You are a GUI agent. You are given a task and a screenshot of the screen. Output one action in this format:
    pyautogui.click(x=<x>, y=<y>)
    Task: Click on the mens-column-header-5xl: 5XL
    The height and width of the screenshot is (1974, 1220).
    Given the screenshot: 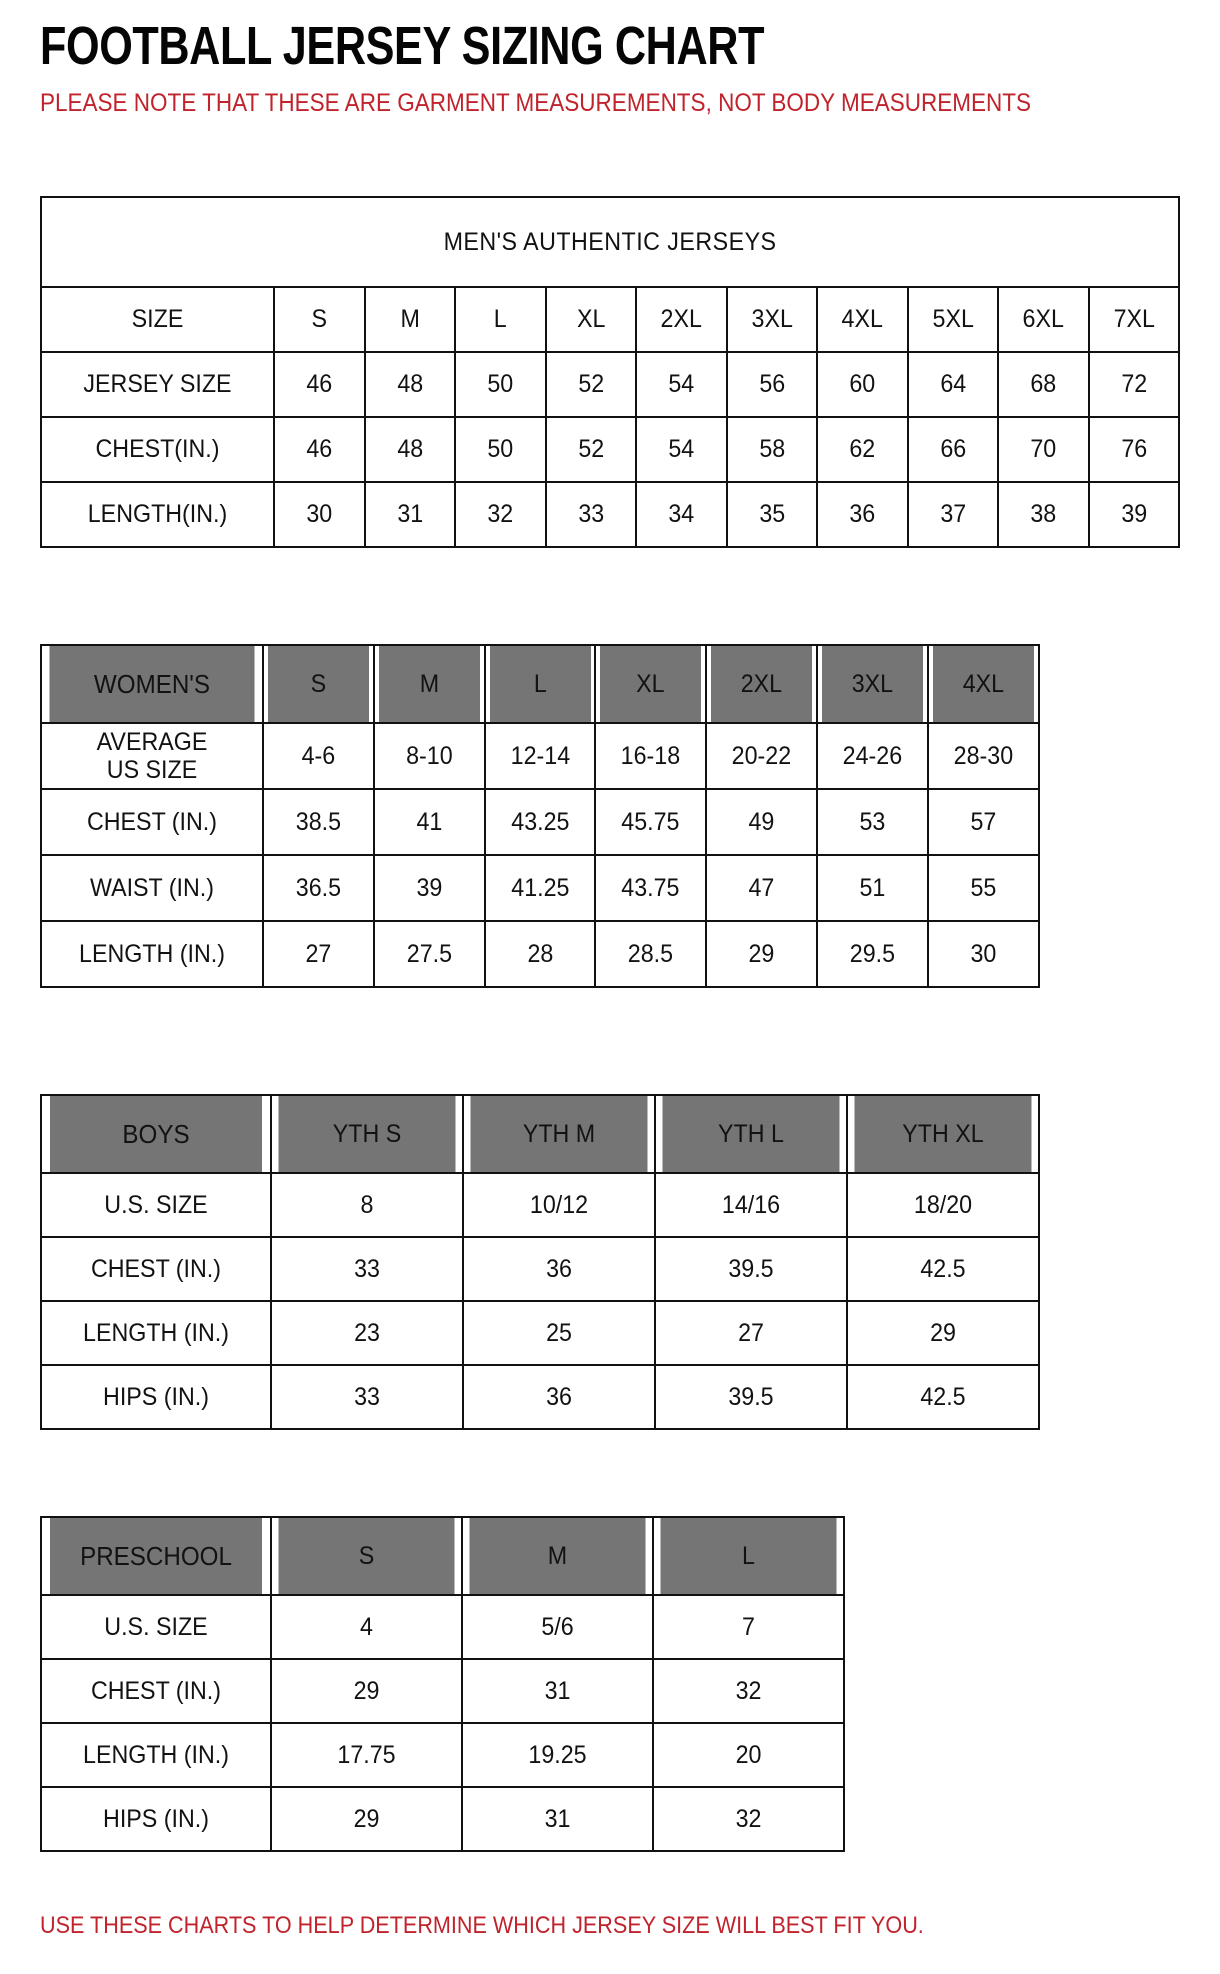 What is the action you would take?
    pyautogui.click(x=952, y=319)
    